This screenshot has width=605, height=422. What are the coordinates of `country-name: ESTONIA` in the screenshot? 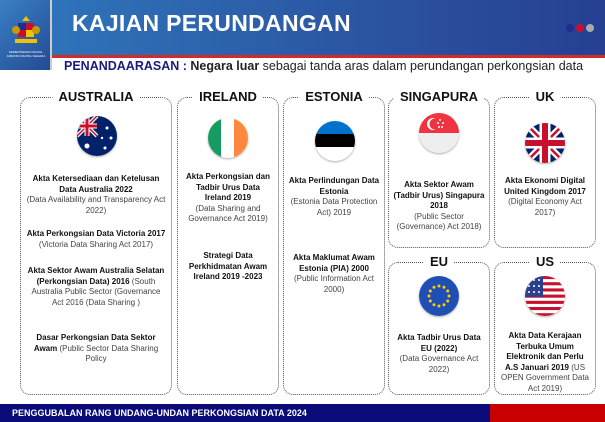 It's located at (334, 96).